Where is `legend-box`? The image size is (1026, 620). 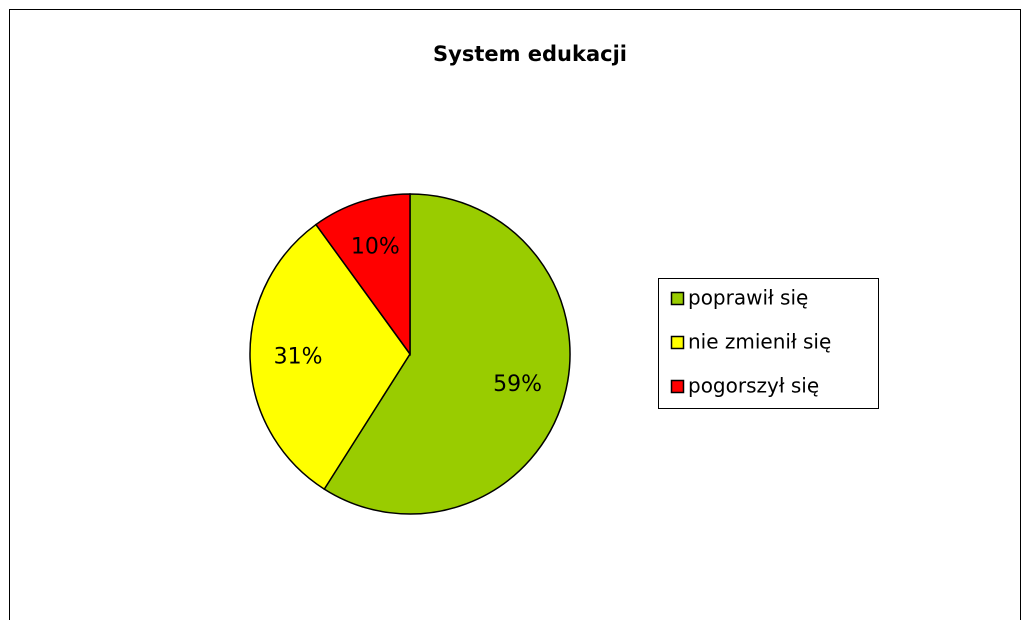
legend-box is located at coordinates (768, 343).